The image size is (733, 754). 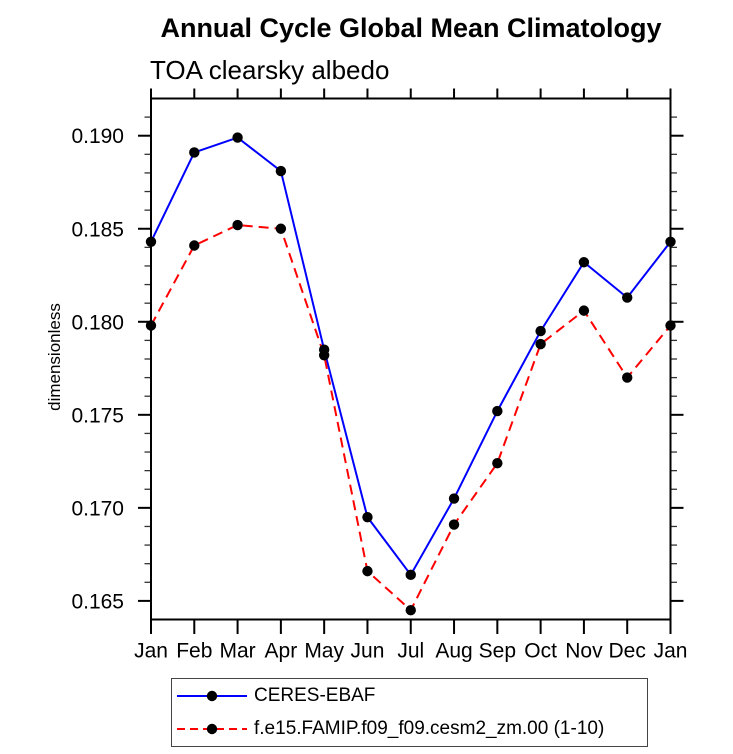 What do you see at coordinates (97, 415) in the screenshot?
I see `y-tick-label: 0.175` at bounding box center [97, 415].